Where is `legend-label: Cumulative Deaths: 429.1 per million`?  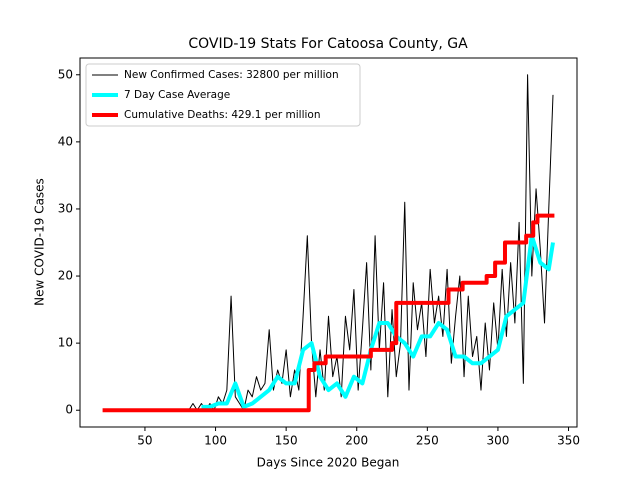 legend-label: Cumulative Deaths: 429.1 per million is located at coordinates (222, 115).